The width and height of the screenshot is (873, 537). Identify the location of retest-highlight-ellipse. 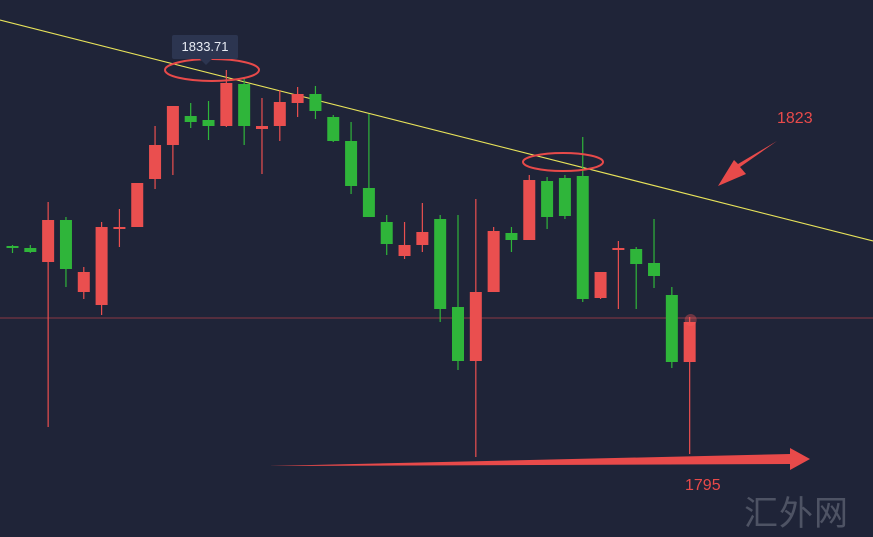
(563, 162).